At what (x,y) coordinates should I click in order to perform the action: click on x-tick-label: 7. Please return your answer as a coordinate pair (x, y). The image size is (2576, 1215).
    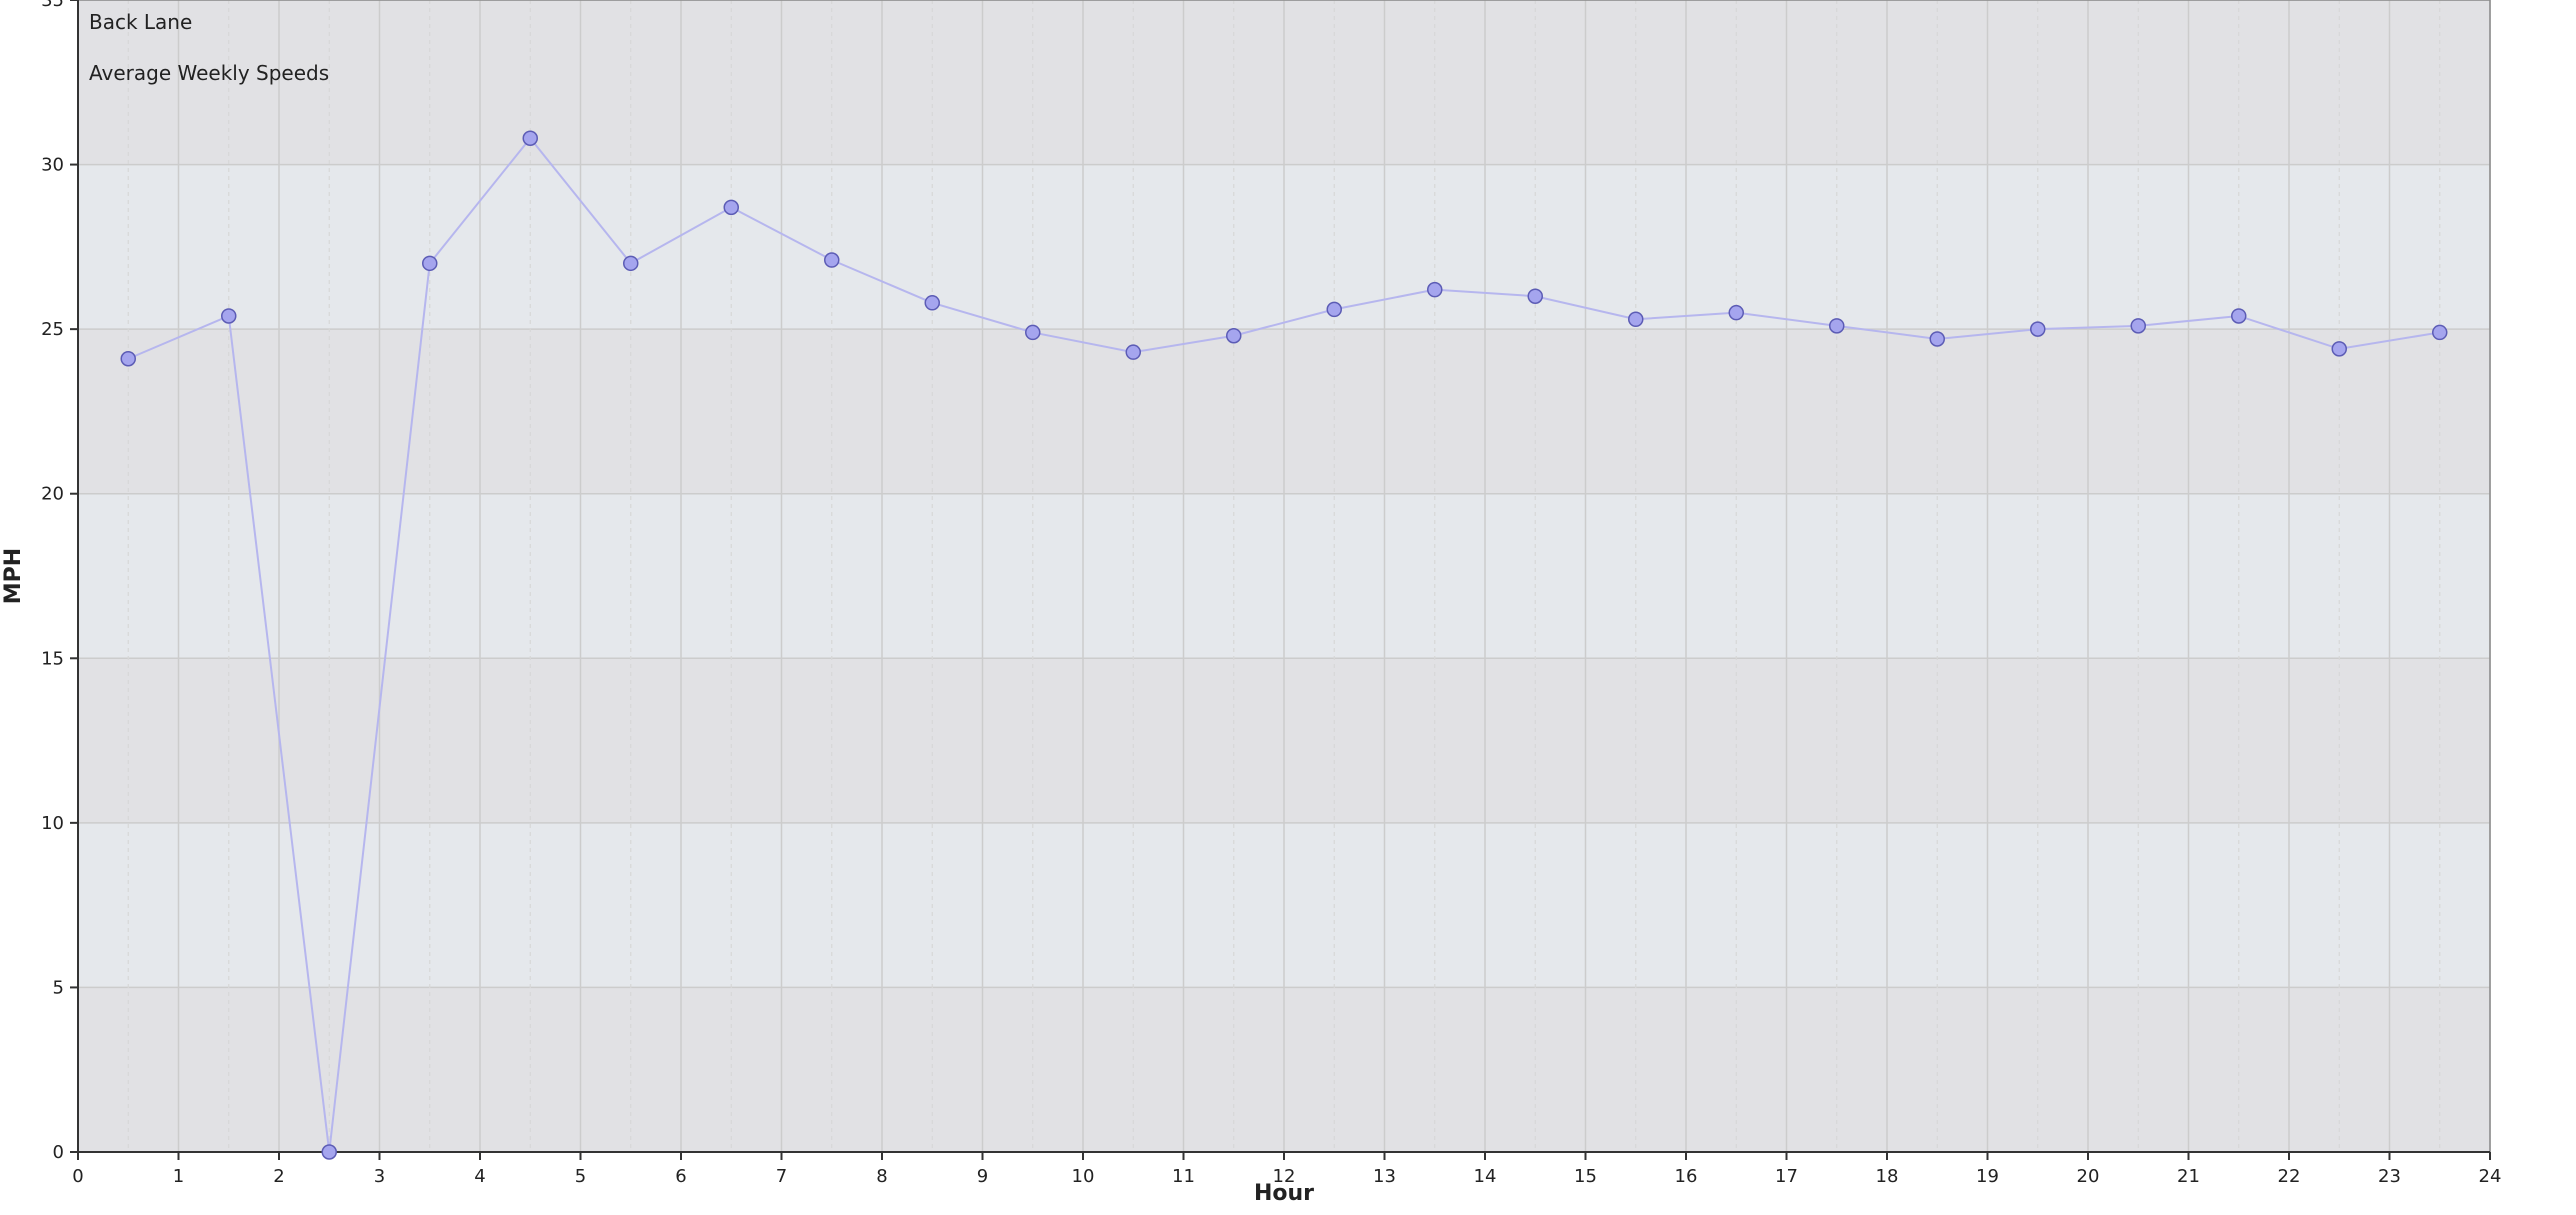
    Looking at the image, I should click on (781, 1176).